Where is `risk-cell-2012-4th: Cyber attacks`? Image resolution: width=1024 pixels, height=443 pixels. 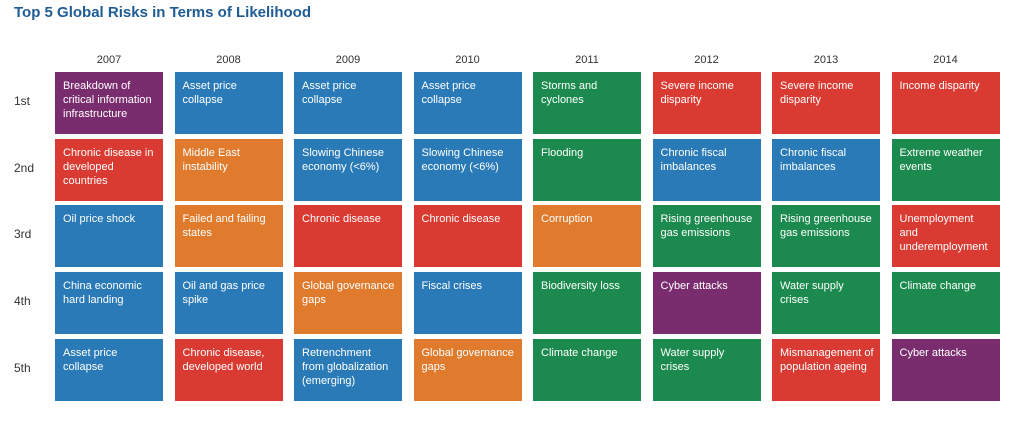 risk-cell-2012-4th: Cyber attacks is located at coordinates (706, 303).